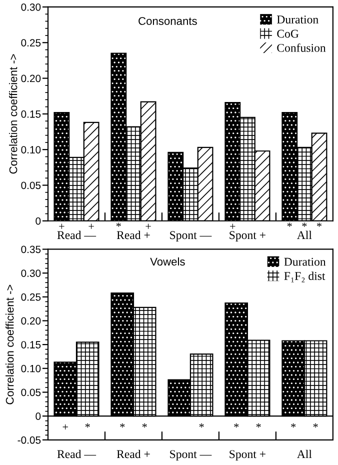 This screenshot has height=465, width=338. What do you see at coordinates (167, 21) in the screenshot?
I see `text: Consonants` at bounding box center [167, 21].